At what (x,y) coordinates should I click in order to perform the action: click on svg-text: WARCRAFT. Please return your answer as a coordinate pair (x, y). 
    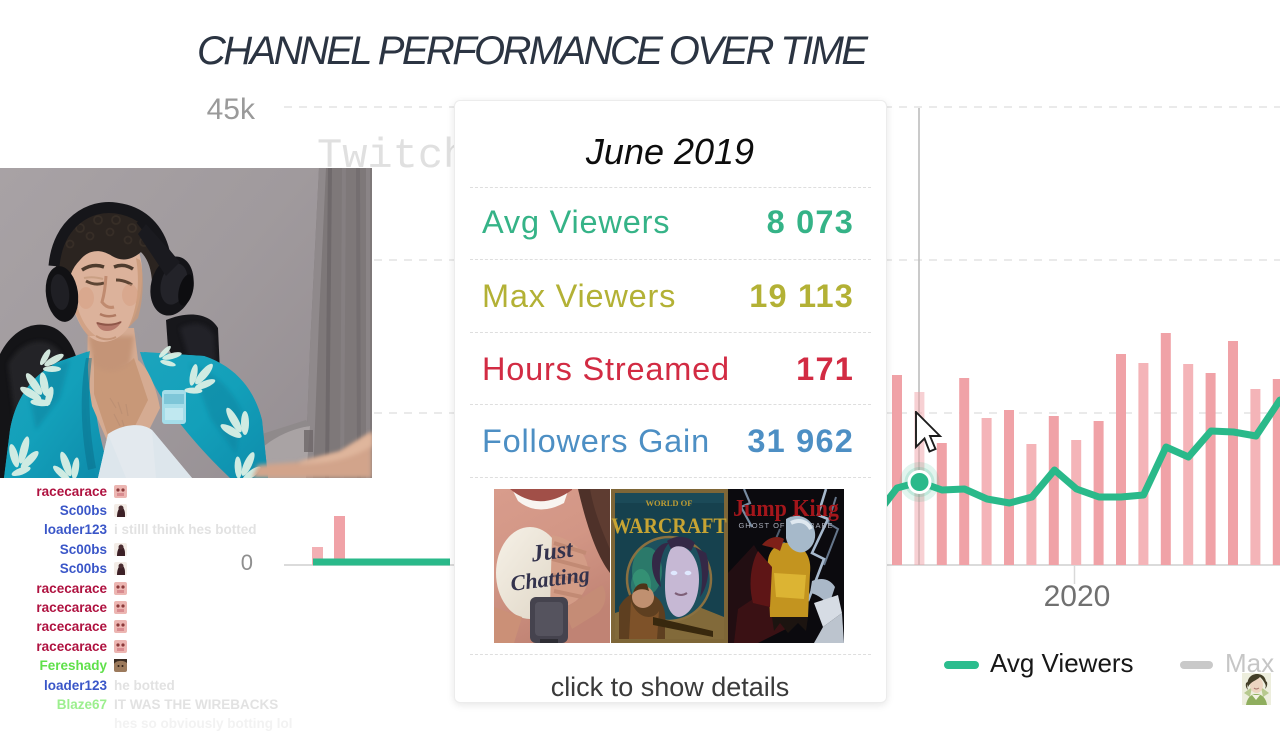
    Looking at the image, I should click on (669, 525).